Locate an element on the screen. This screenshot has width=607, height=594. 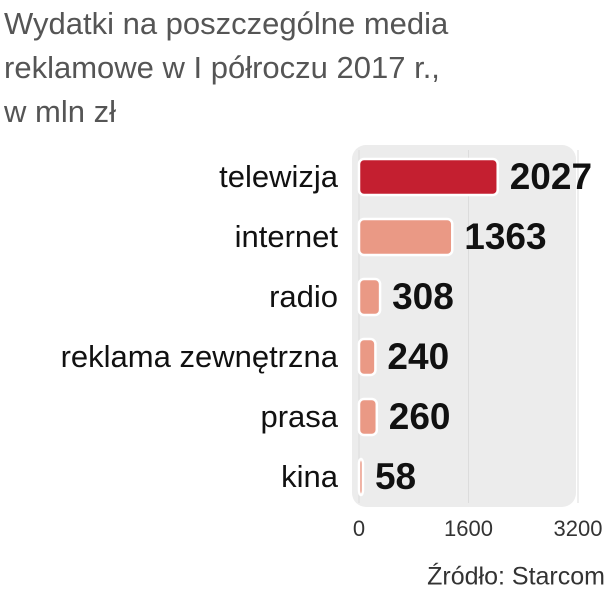
category-label: telewizja is located at coordinates (279, 176).